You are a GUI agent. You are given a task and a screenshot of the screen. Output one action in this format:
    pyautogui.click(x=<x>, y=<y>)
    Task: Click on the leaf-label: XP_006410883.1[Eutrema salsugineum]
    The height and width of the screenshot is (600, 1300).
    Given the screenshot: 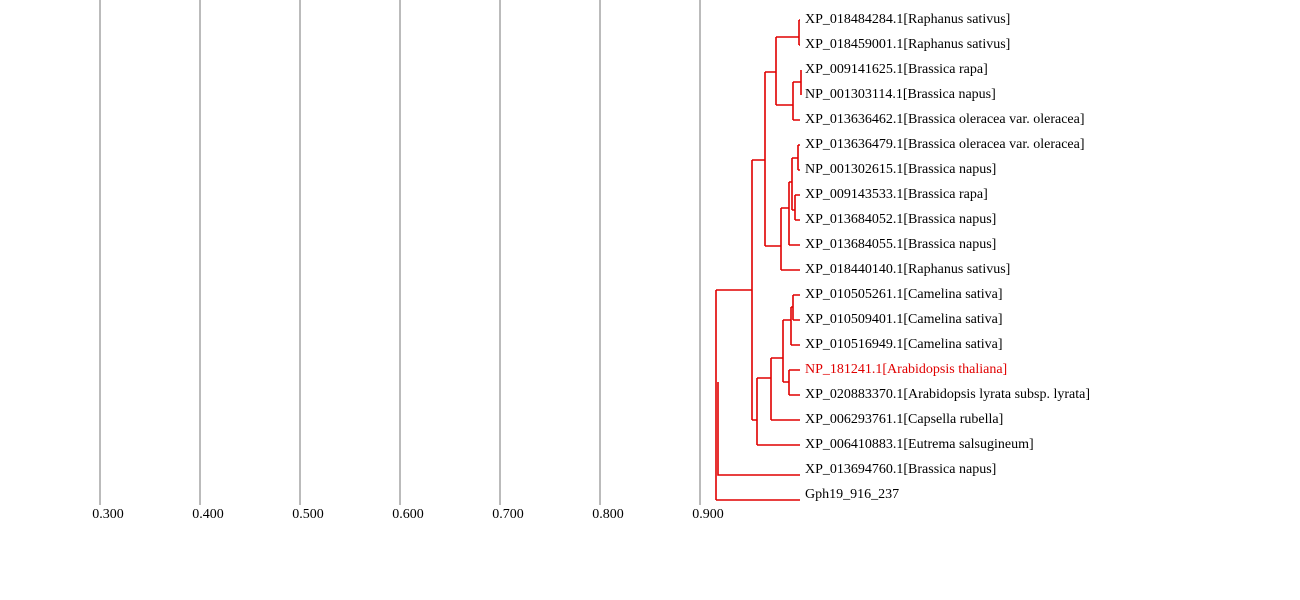 What is the action you would take?
    pyautogui.click(x=919, y=444)
    